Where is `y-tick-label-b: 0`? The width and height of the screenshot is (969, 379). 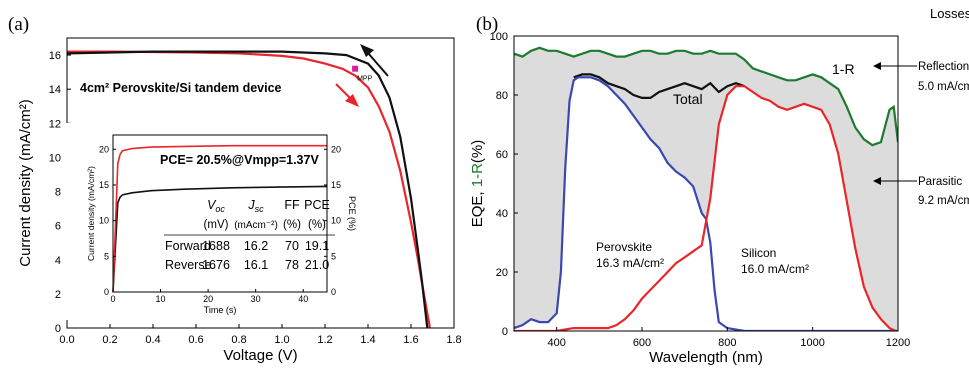 y-tick-label-b: 0 is located at coordinates (505, 332).